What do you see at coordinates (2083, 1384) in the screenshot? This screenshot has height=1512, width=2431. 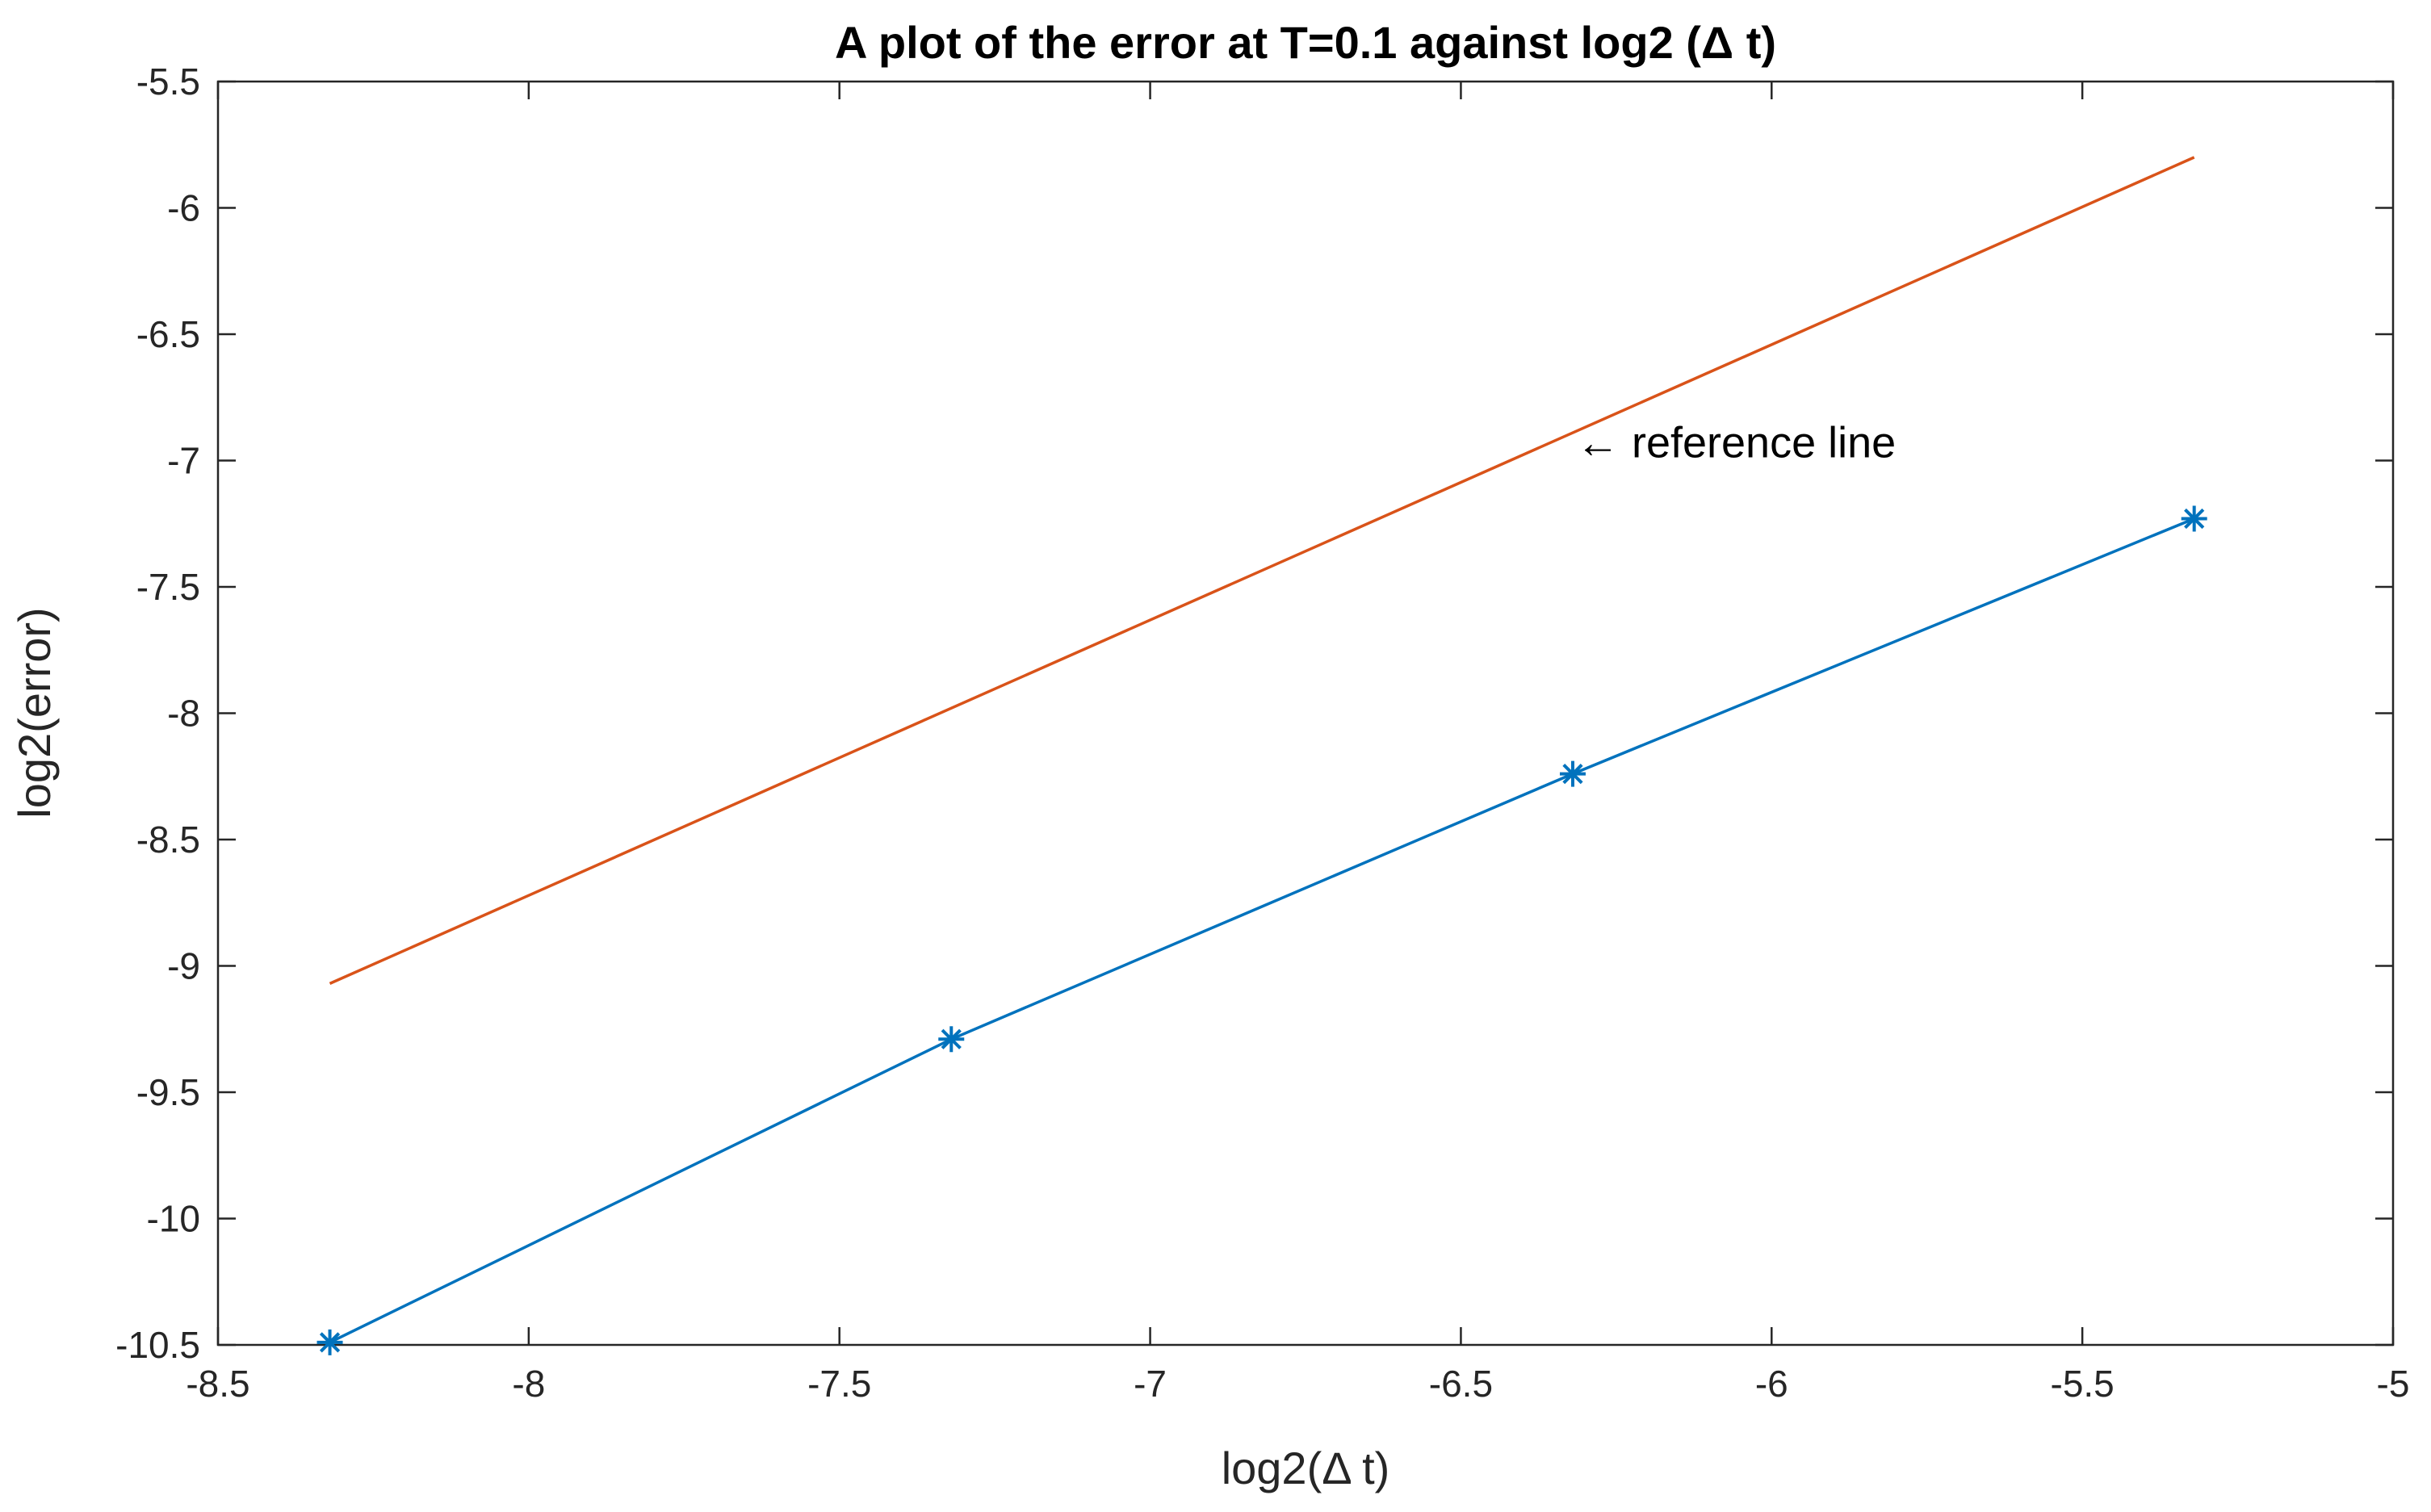 I see `x-tick-label: -5.5` at bounding box center [2083, 1384].